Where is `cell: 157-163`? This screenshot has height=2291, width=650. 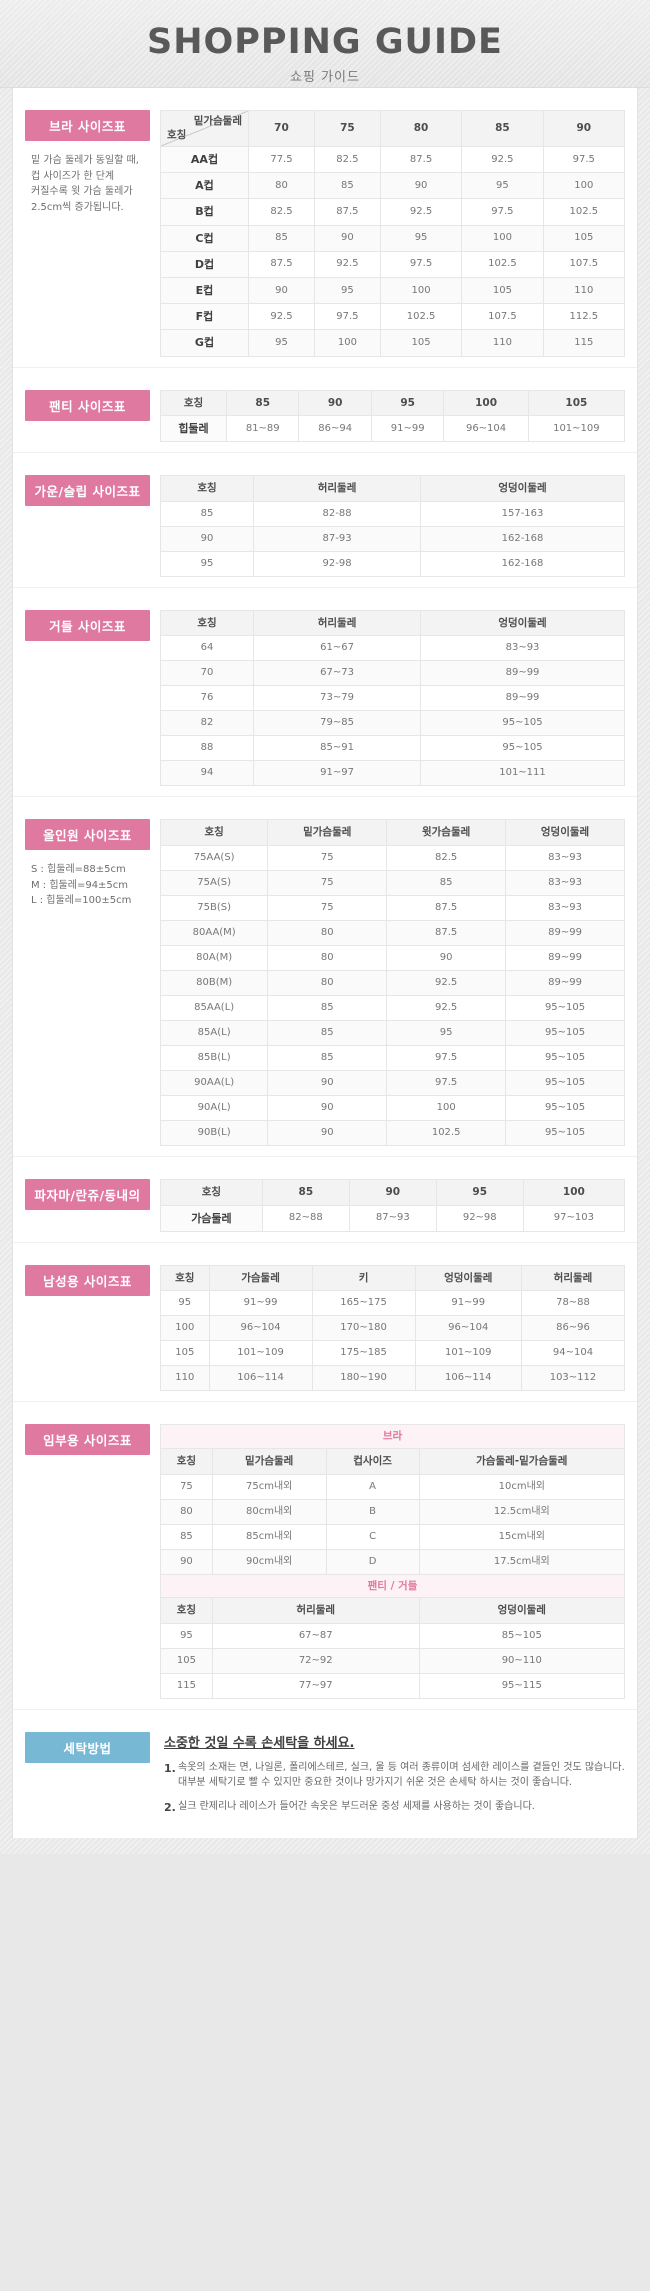
cell: 157-163 is located at coordinates (522, 513).